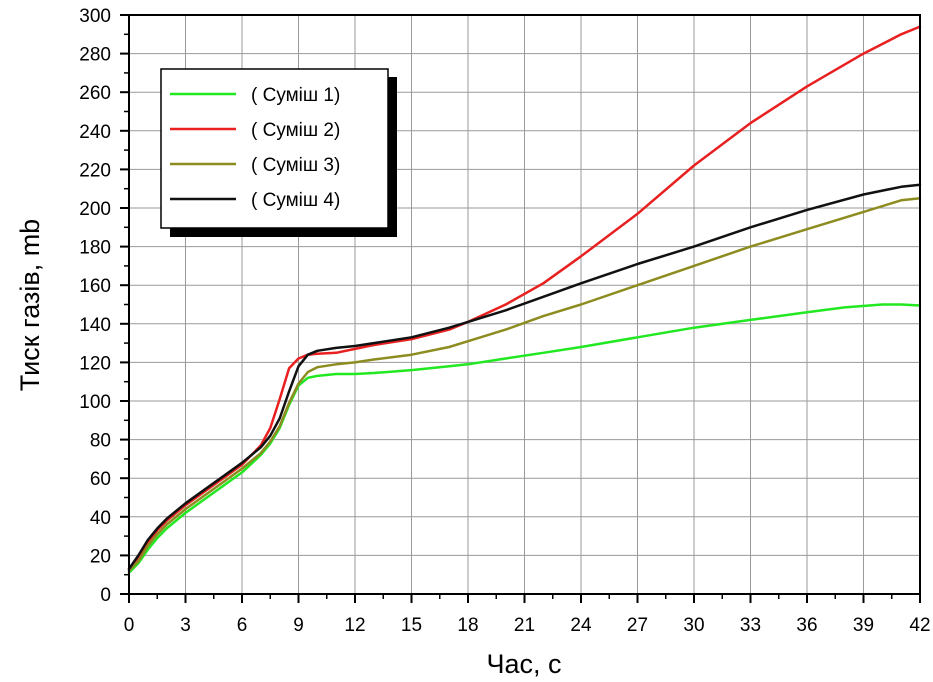 The height and width of the screenshot is (682, 933). What do you see at coordinates (806, 625) in the screenshot?
I see `x-tick-label: 36` at bounding box center [806, 625].